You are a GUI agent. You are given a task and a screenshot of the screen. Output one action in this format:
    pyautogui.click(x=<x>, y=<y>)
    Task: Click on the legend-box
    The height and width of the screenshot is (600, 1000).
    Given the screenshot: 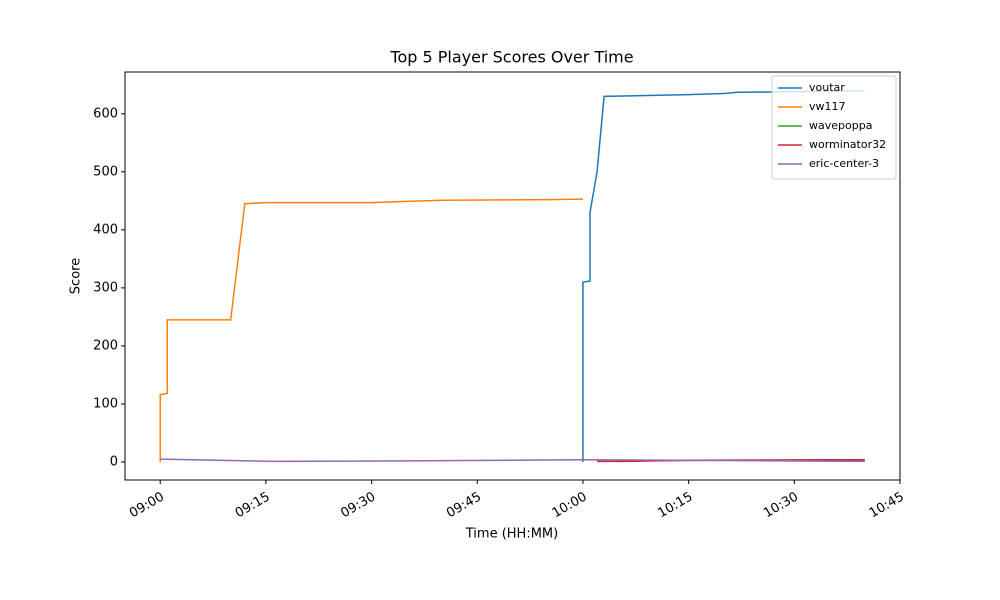 What is the action you would take?
    pyautogui.click(x=834, y=127)
    